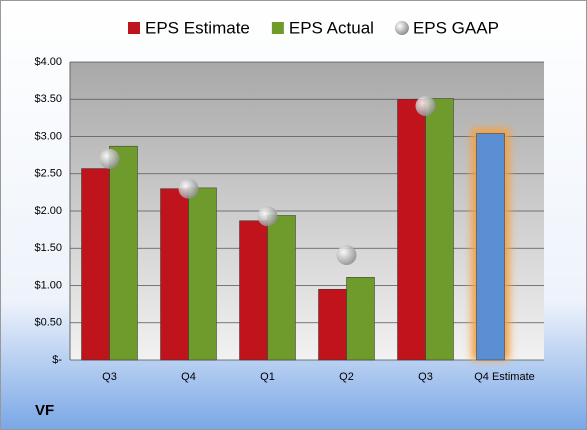 This screenshot has width=587, height=430. I want to click on y-tick-label: $3.00, so click(48, 136).